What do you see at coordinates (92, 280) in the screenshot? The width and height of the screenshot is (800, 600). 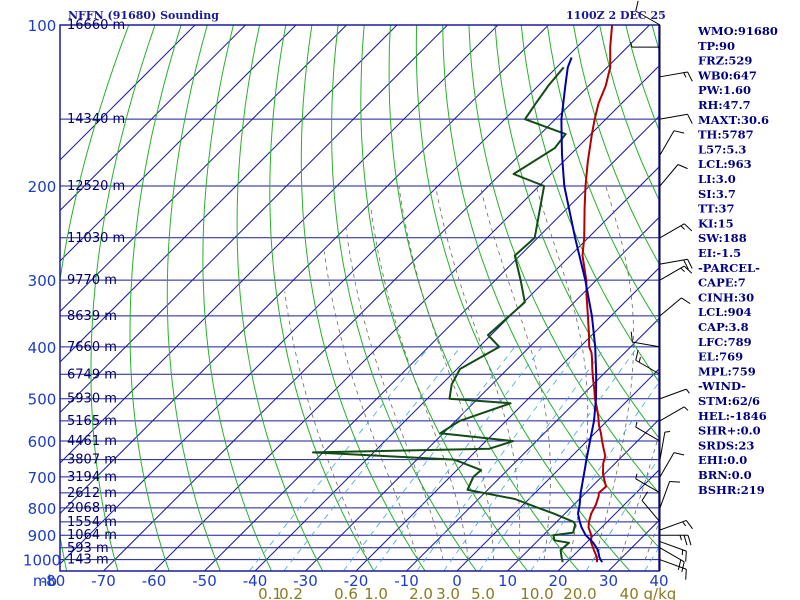 I see `height-label: 9770 m` at bounding box center [92, 280].